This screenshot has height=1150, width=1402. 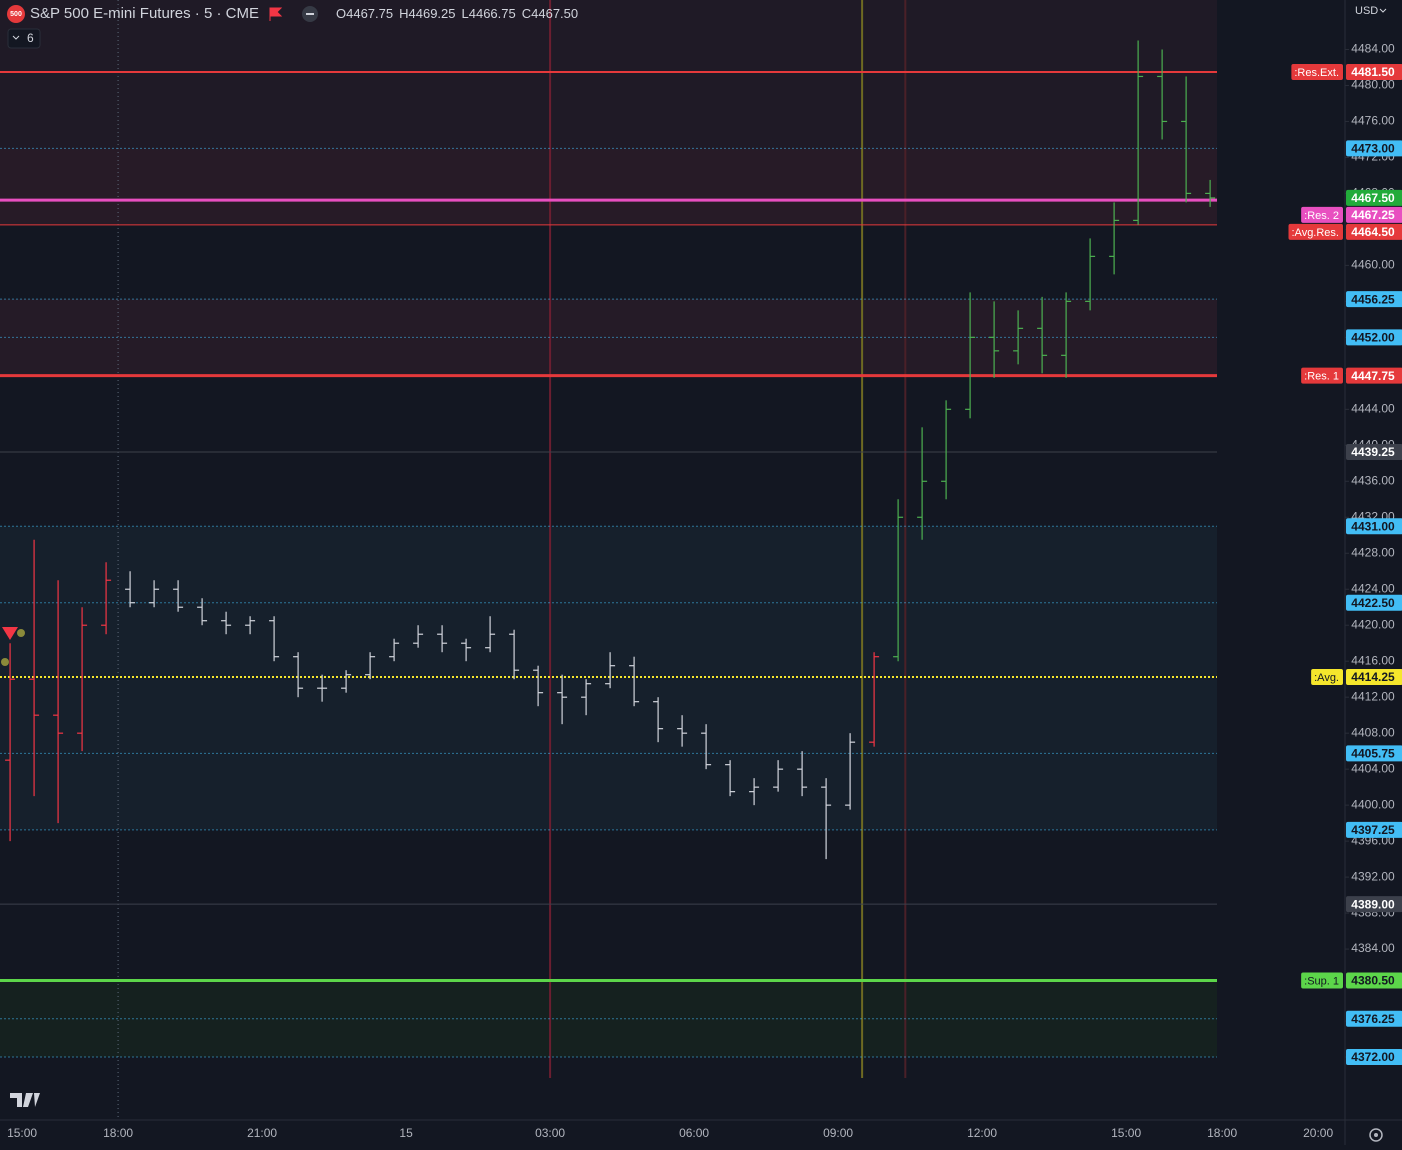 What do you see at coordinates (489, 13) in the screenshot?
I see `ohlc-value: L4466.75` at bounding box center [489, 13].